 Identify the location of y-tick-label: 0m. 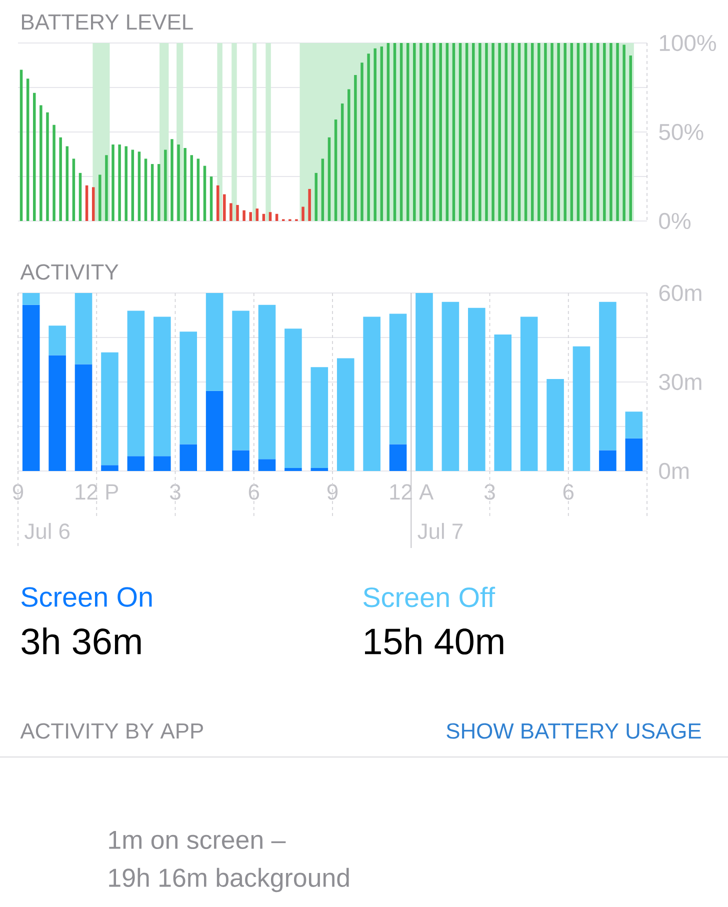
(674, 471).